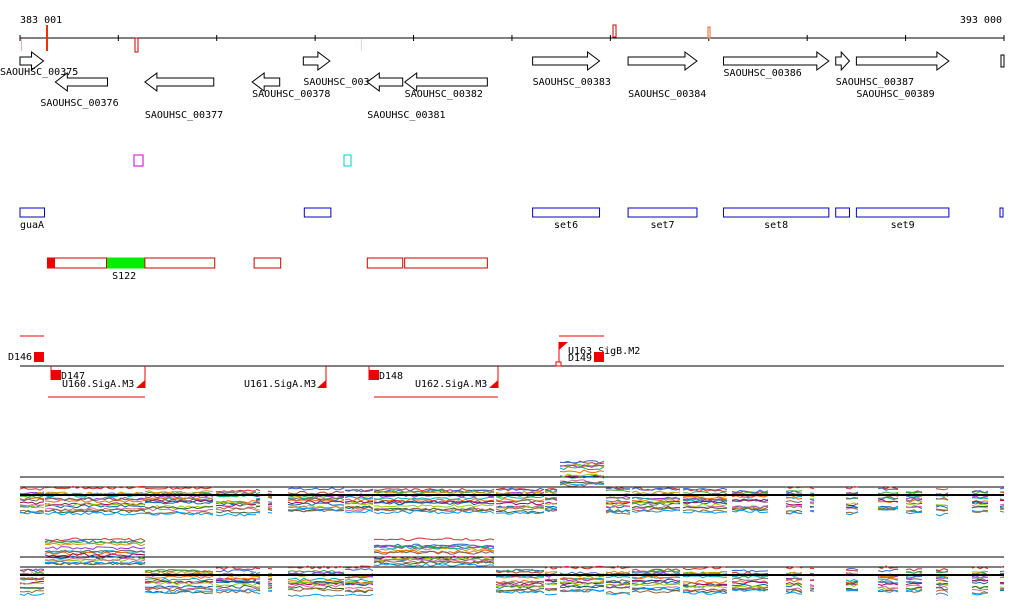 The height and width of the screenshot is (615, 1024). I want to click on promoter-label: D147, so click(73, 376).